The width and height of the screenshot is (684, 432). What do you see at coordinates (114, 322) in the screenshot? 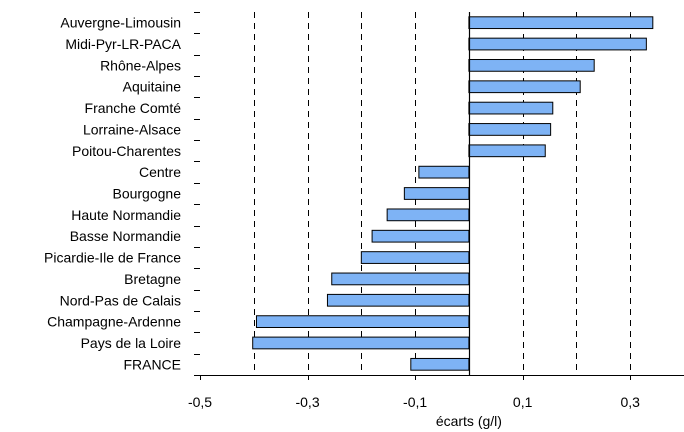
I see `category-label-14: Champagne-Ardenne` at bounding box center [114, 322].